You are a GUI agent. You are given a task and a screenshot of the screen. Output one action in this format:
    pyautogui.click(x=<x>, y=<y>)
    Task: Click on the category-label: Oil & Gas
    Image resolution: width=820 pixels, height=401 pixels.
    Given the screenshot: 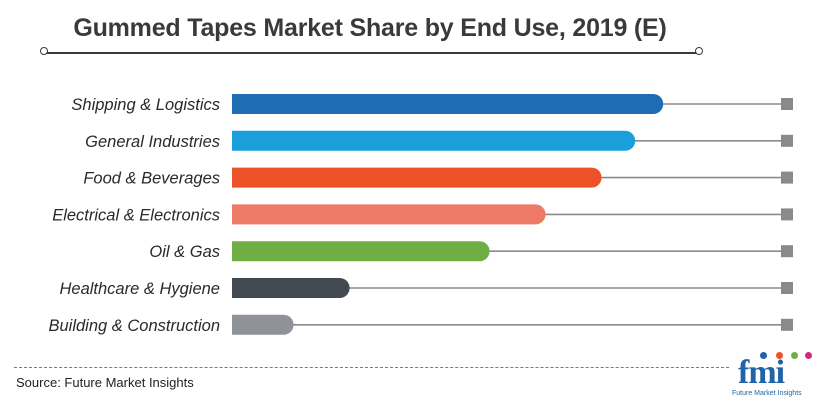 What is the action you would take?
    pyautogui.click(x=184, y=252)
    